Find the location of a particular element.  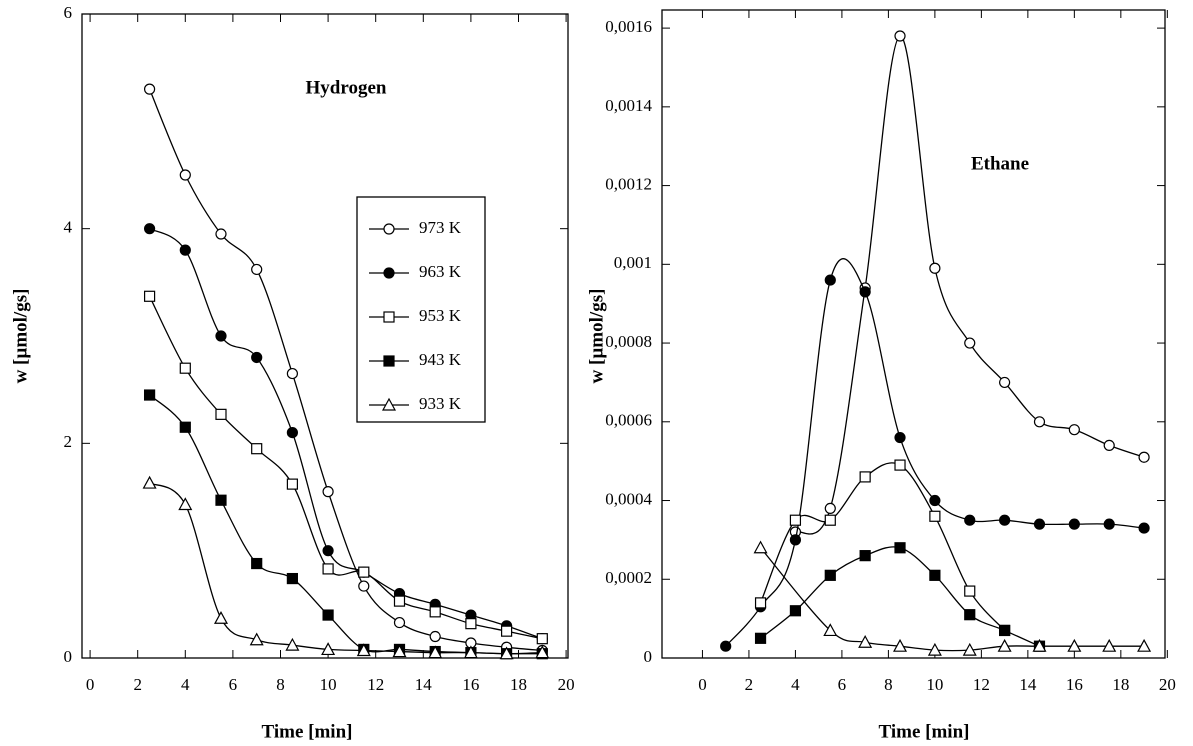

legend-label: 933 K is located at coordinates (440, 403).